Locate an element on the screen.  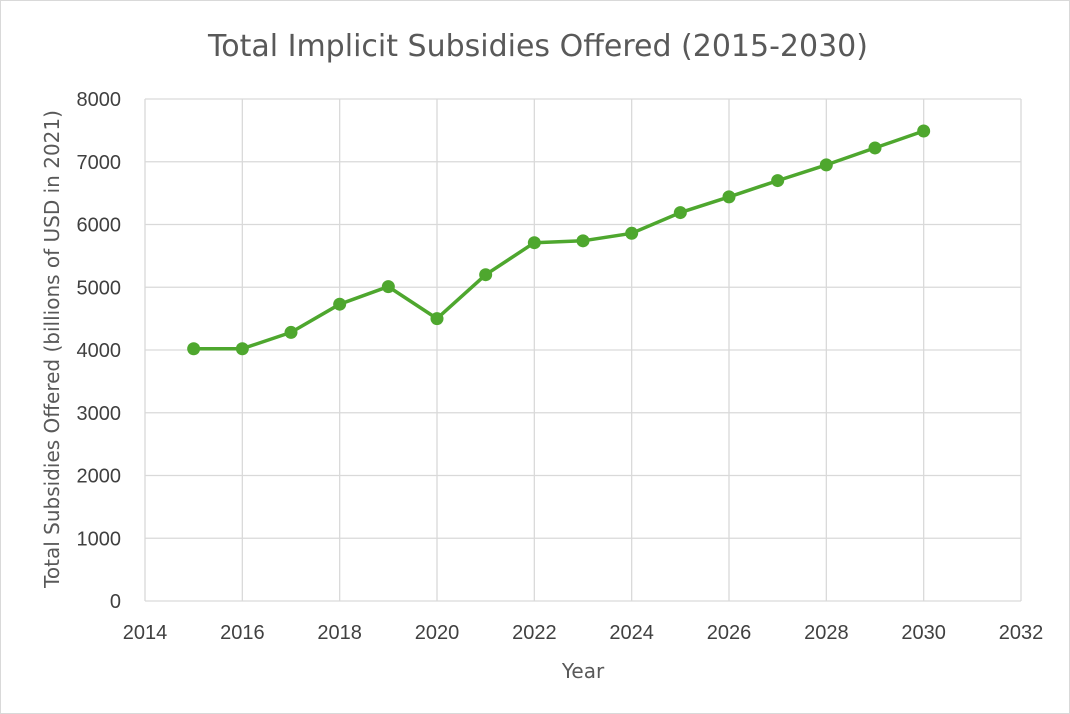
x-tick-label: 2028 is located at coordinates (826, 633).